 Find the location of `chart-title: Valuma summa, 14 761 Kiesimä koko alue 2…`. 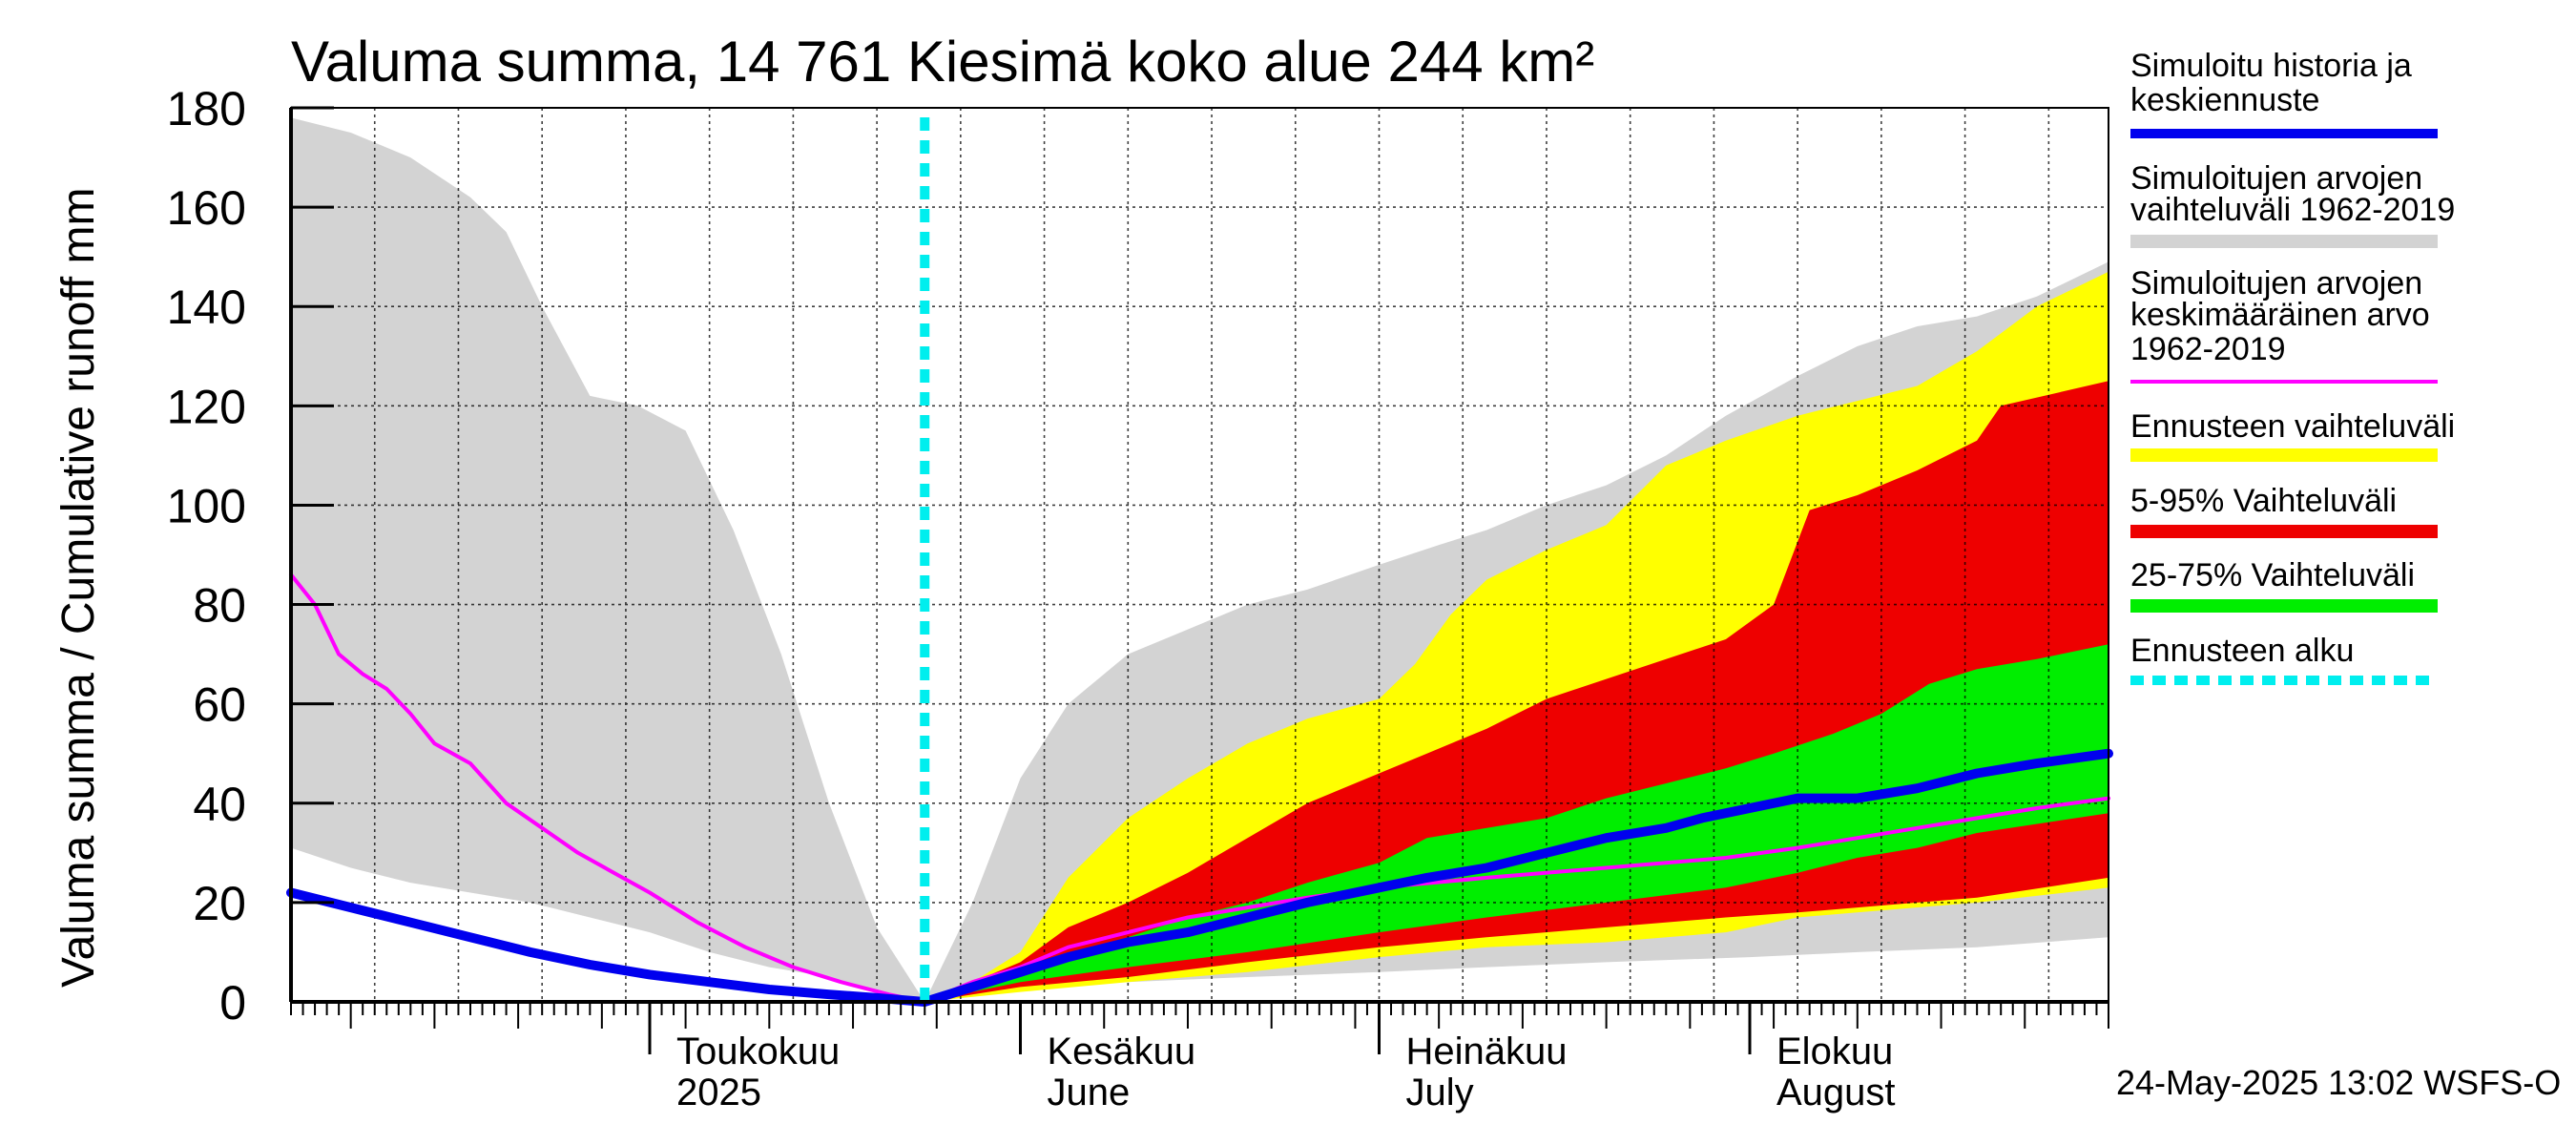

chart-title: Valuma summa, 14 761 Kiesimä koko alue 2… is located at coordinates (942, 62).